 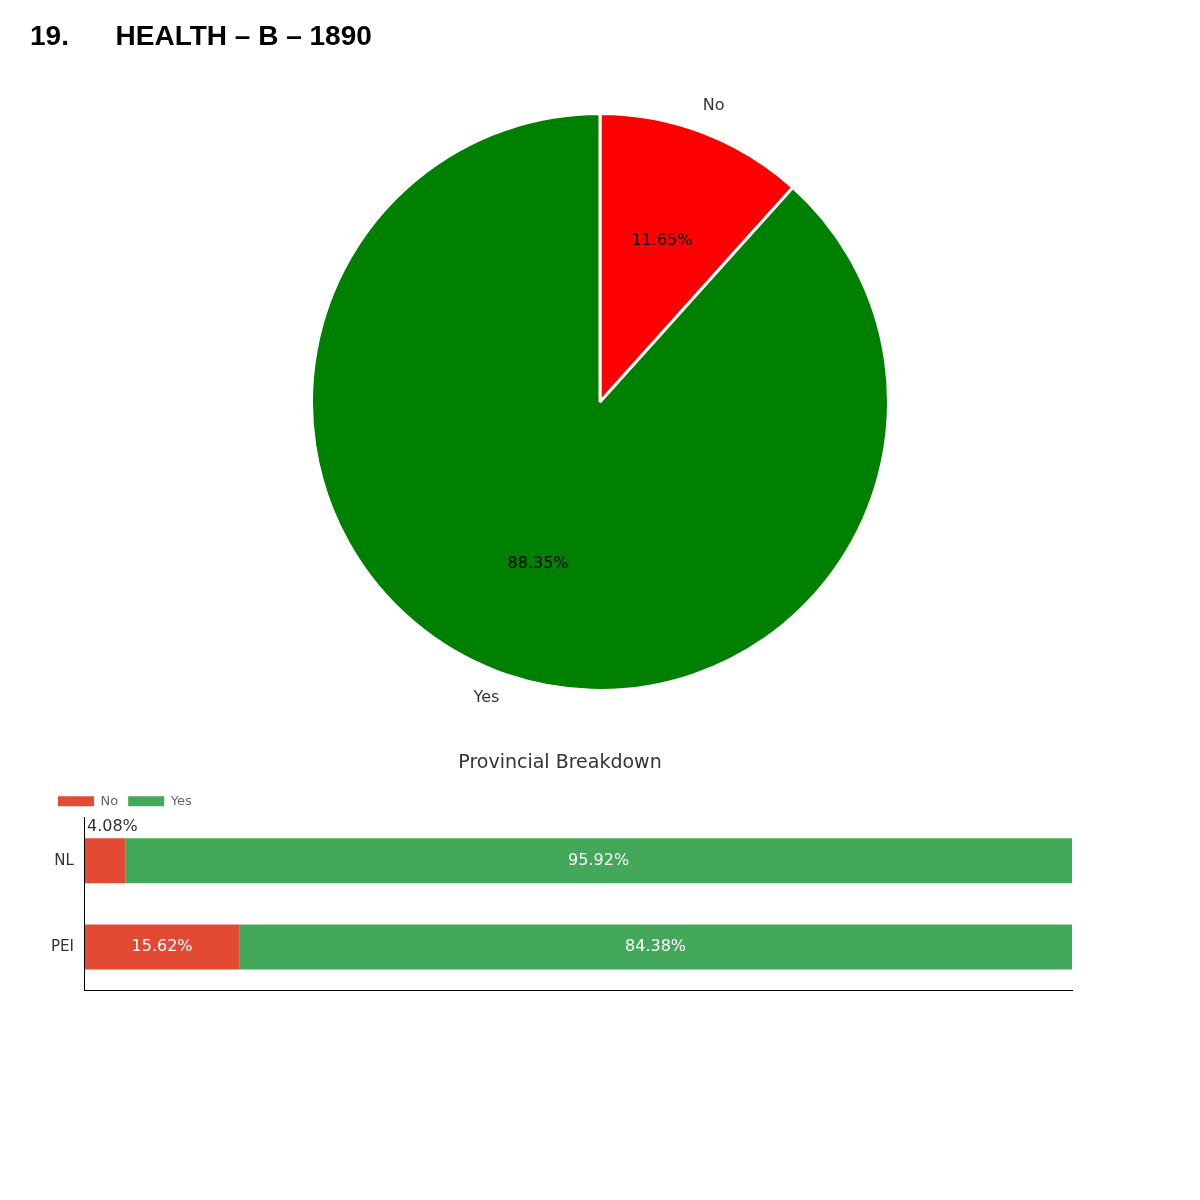 I want to click on data-label: 15.62%, so click(x=162, y=946).